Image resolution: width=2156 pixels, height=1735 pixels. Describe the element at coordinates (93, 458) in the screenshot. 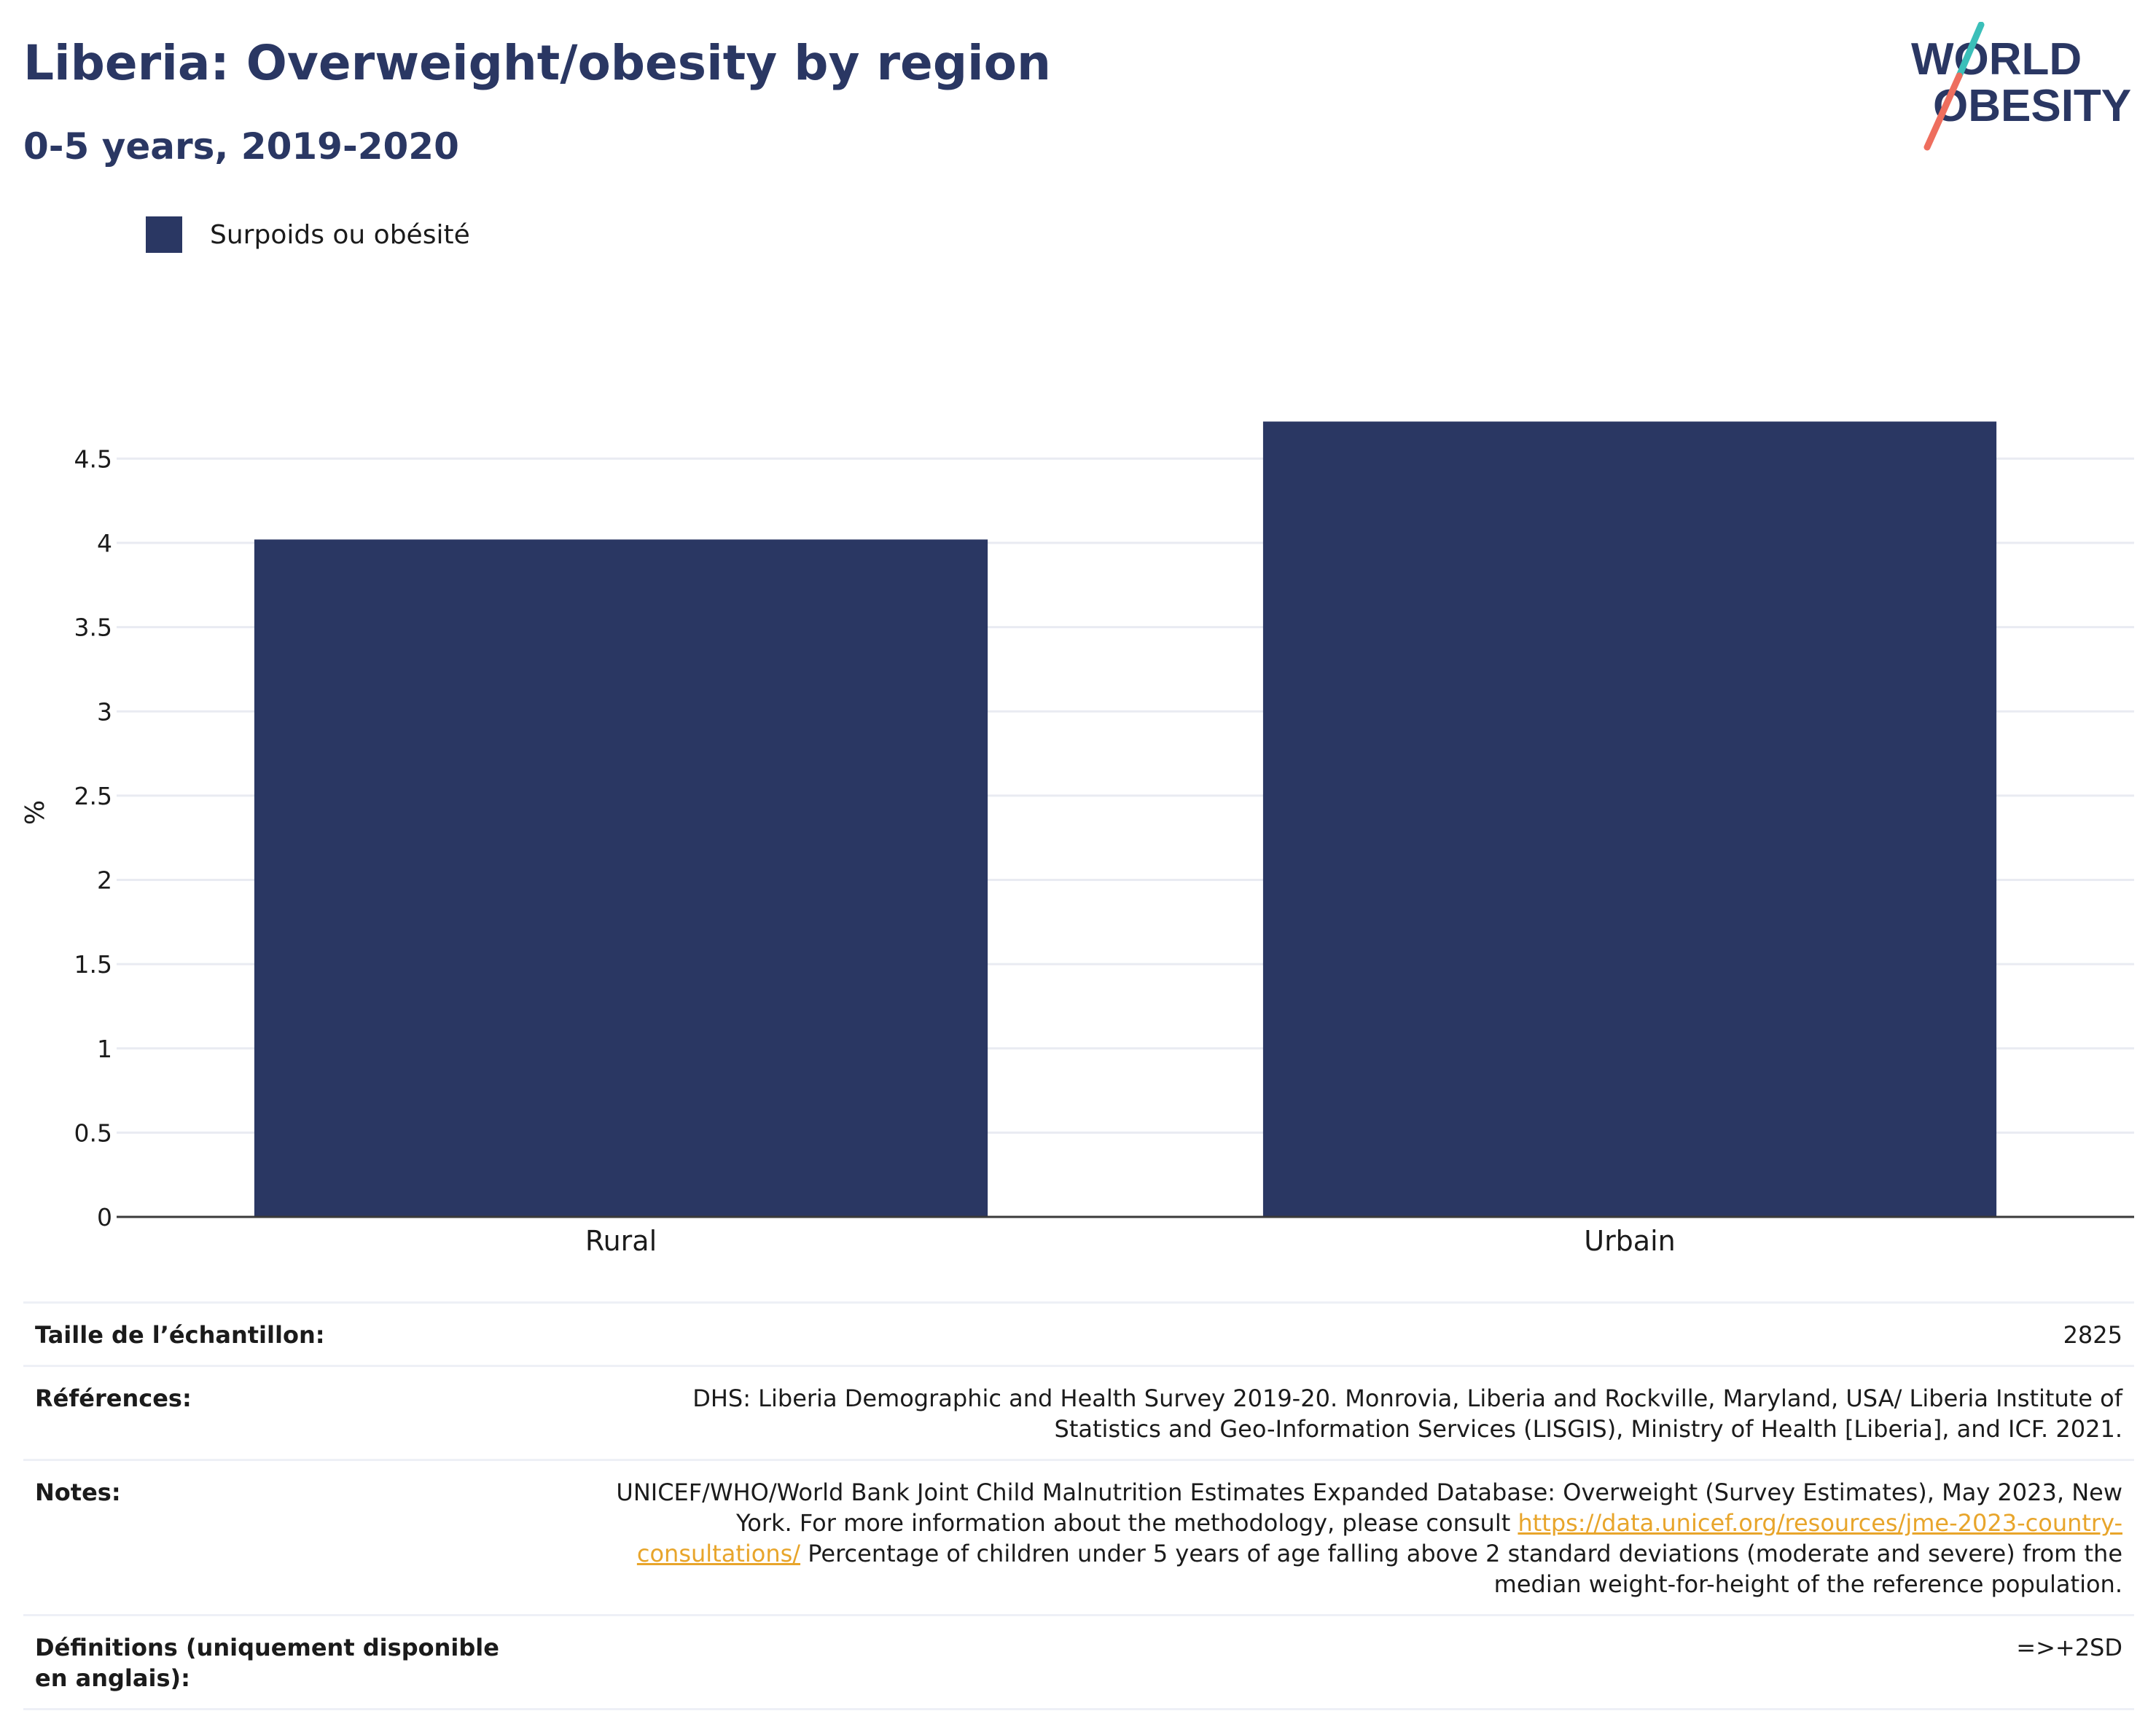

I see `y-tick-label: 4.5` at that location.